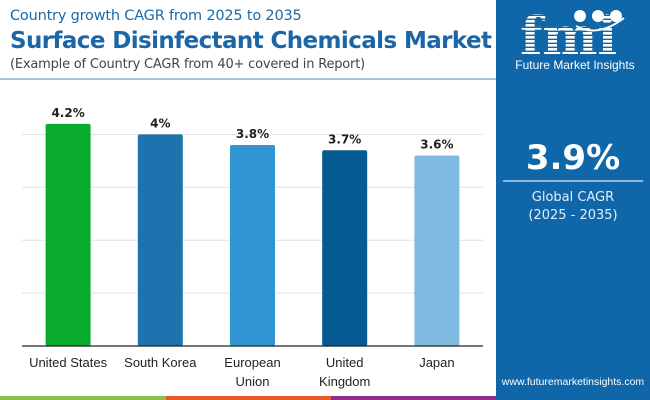  I want to click on bar-south-korea, so click(160, 240).